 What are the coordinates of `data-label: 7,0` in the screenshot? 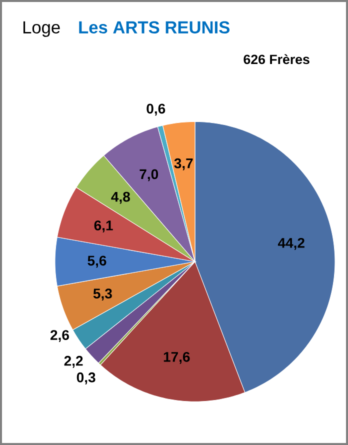 It's located at (149, 175).